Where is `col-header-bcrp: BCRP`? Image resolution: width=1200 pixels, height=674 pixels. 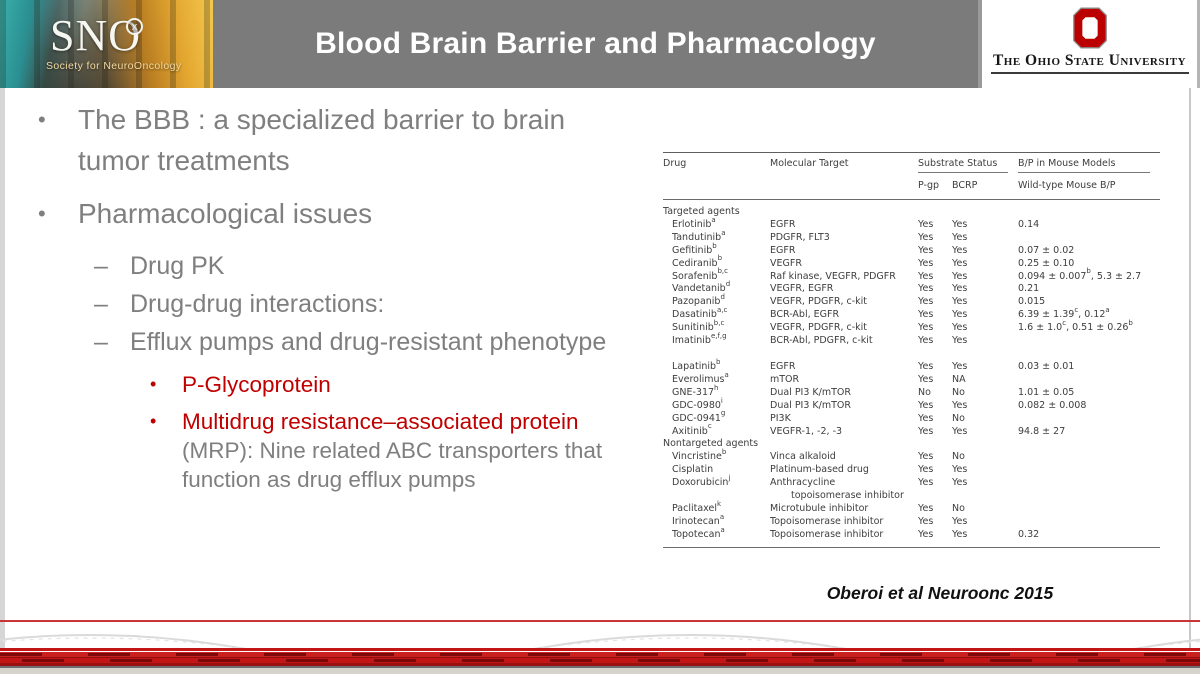 col-header-bcrp: BCRP is located at coordinates (965, 185).